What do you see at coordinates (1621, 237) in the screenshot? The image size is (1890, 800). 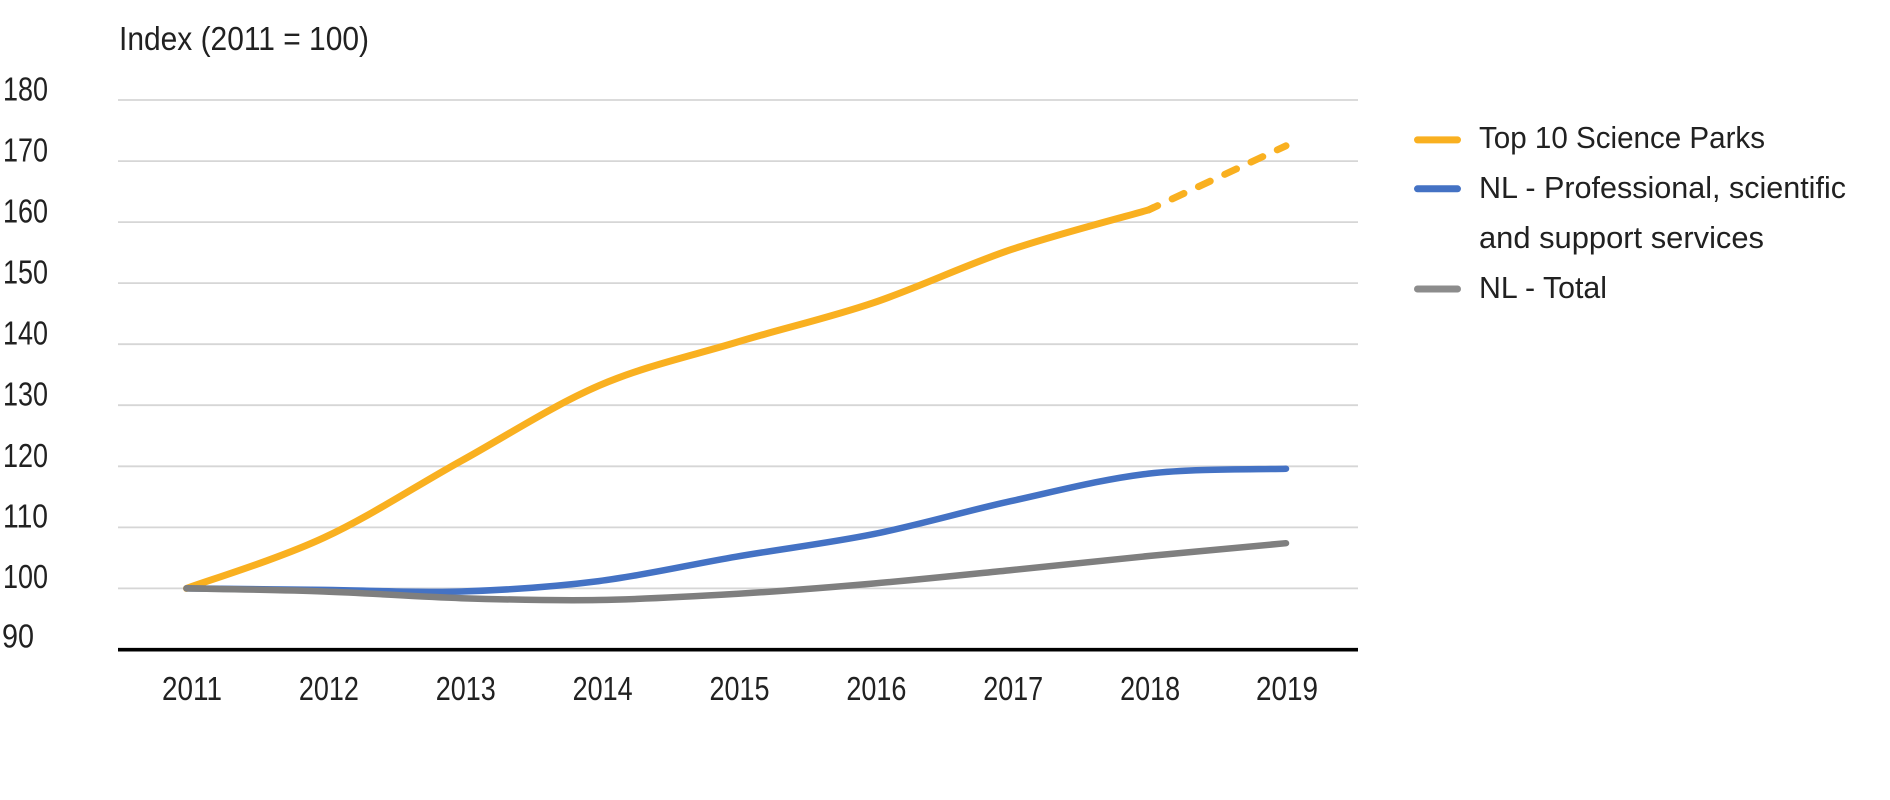 I see `svg-text: and support services` at bounding box center [1621, 237].